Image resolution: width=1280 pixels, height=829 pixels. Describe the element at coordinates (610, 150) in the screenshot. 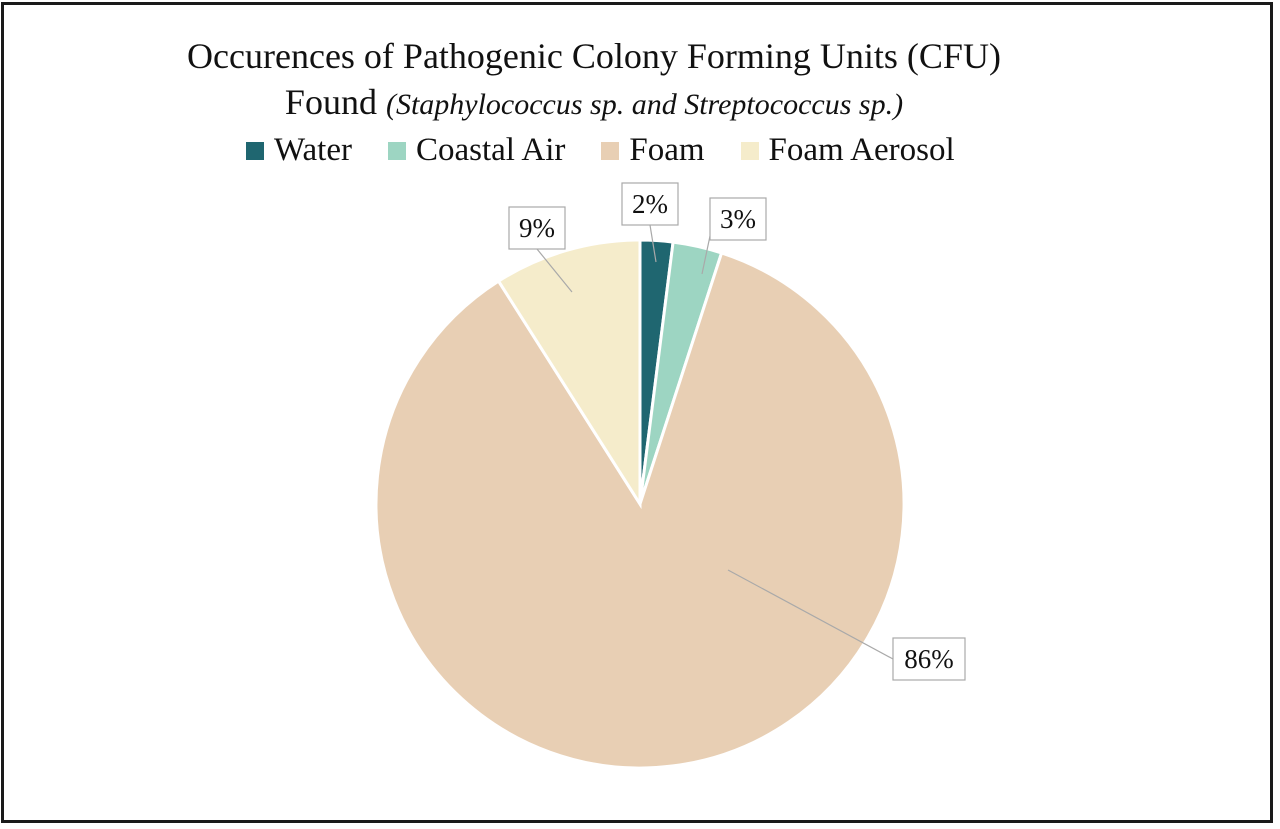

I see `legend-swatch-foam` at that location.